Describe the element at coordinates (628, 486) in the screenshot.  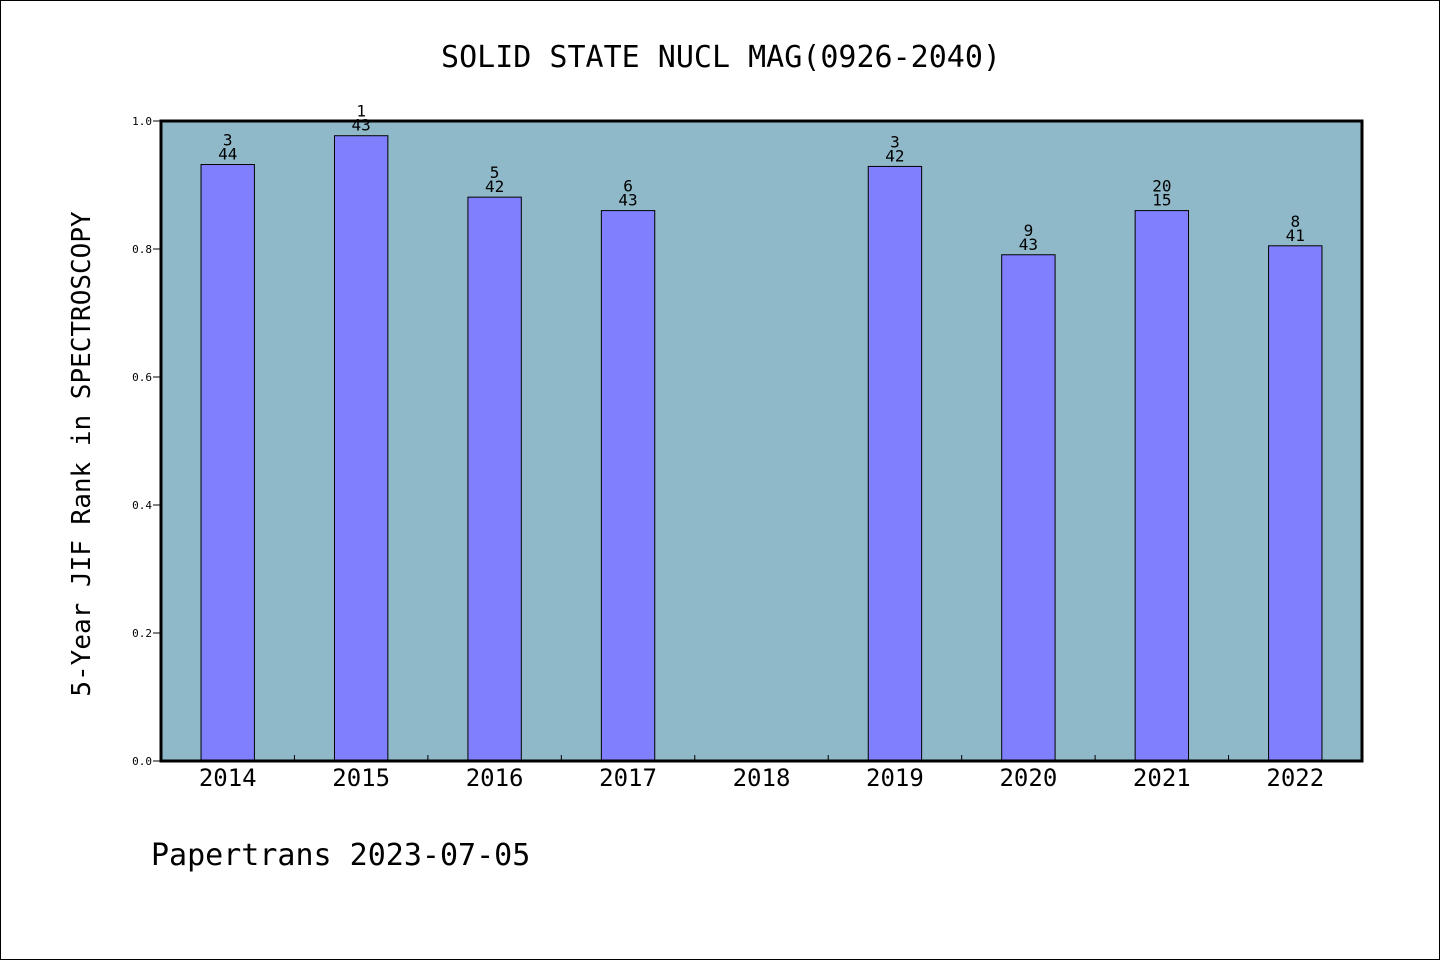
I see `bar-2017` at that location.